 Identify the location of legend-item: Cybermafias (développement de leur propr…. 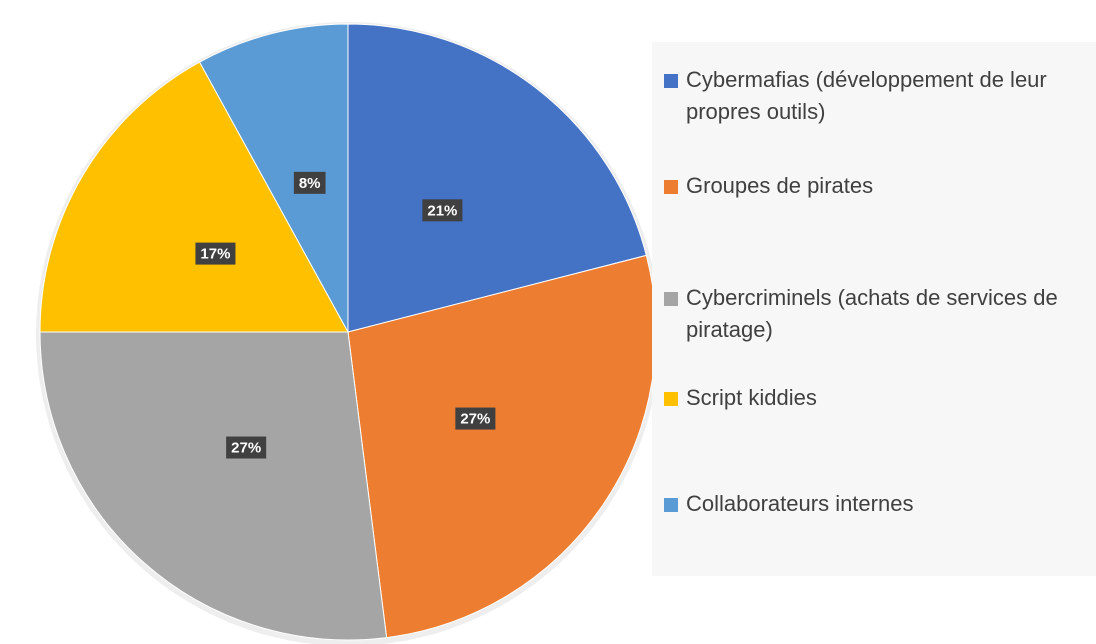
(861, 96).